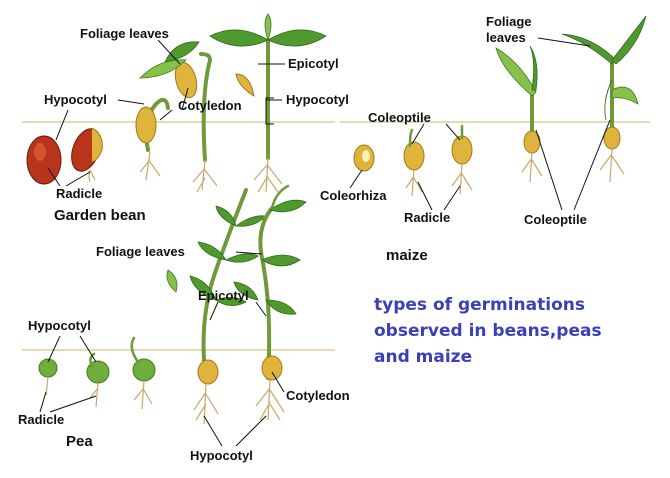 The image size is (670, 478). What do you see at coordinates (174, 104) in the screenshot?
I see `bean-cotyledon-pointer` at bounding box center [174, 104].